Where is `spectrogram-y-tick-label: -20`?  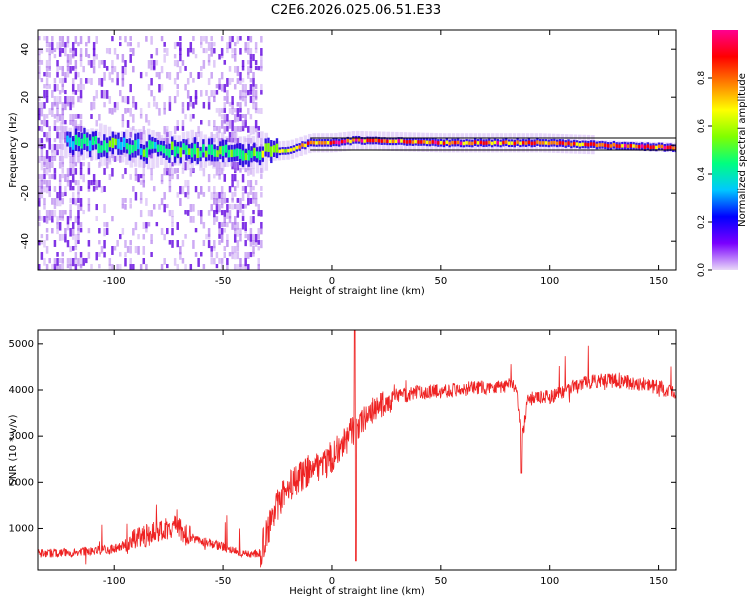
spectrogram-y-tick-label: -20 is located at coordinates (25, 193).